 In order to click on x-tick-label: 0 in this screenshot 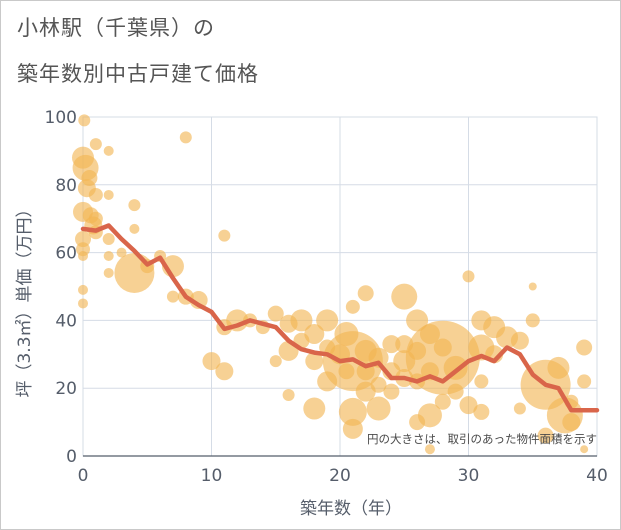, I will do `click(83, 476)`.